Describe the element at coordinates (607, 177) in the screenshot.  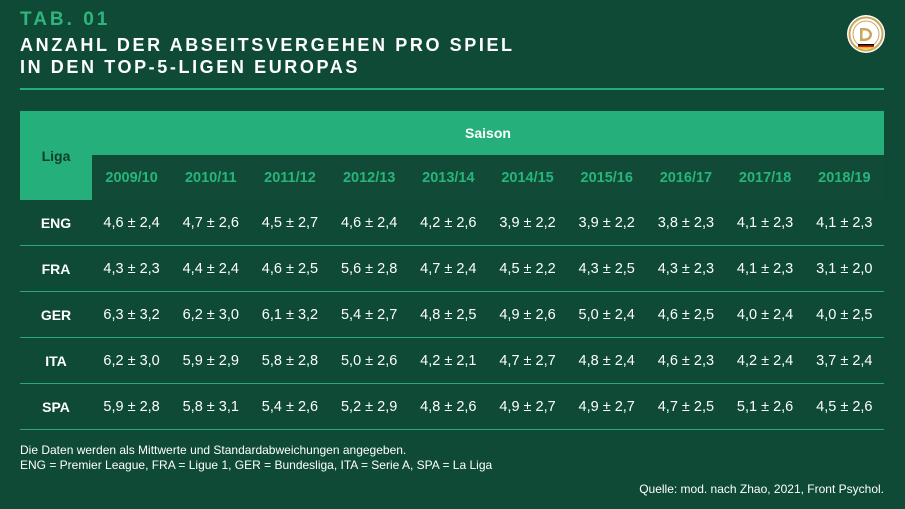
I see `season-header-cell: 2015/16` at that location.